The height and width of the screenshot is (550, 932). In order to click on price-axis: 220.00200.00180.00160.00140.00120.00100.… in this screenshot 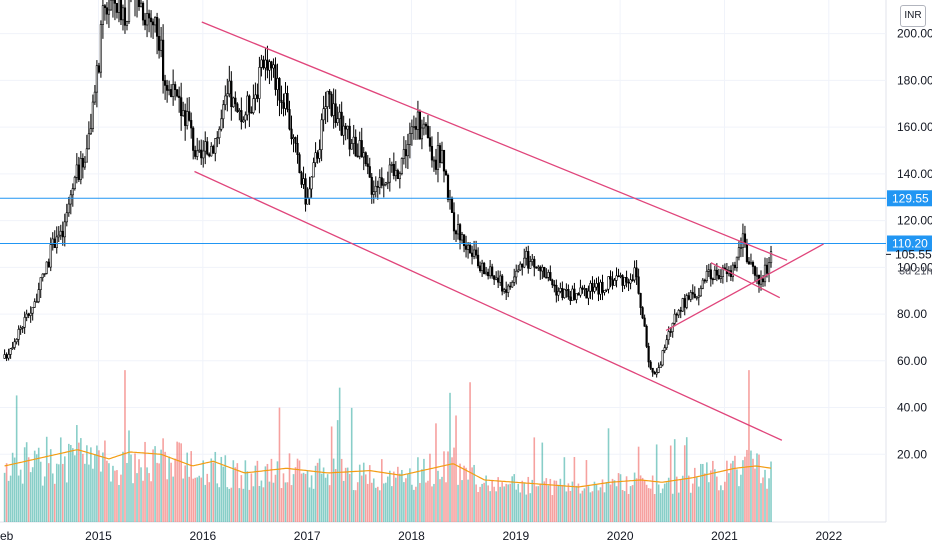, I will do `click(914, 231)`.